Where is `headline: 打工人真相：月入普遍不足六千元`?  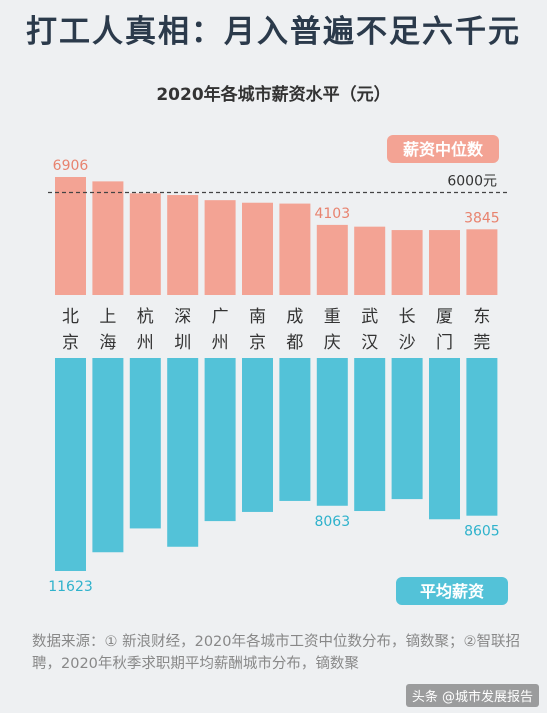
headline: 打工人真相：月入普遍不足六千元 is located at coordinates (273, 32).